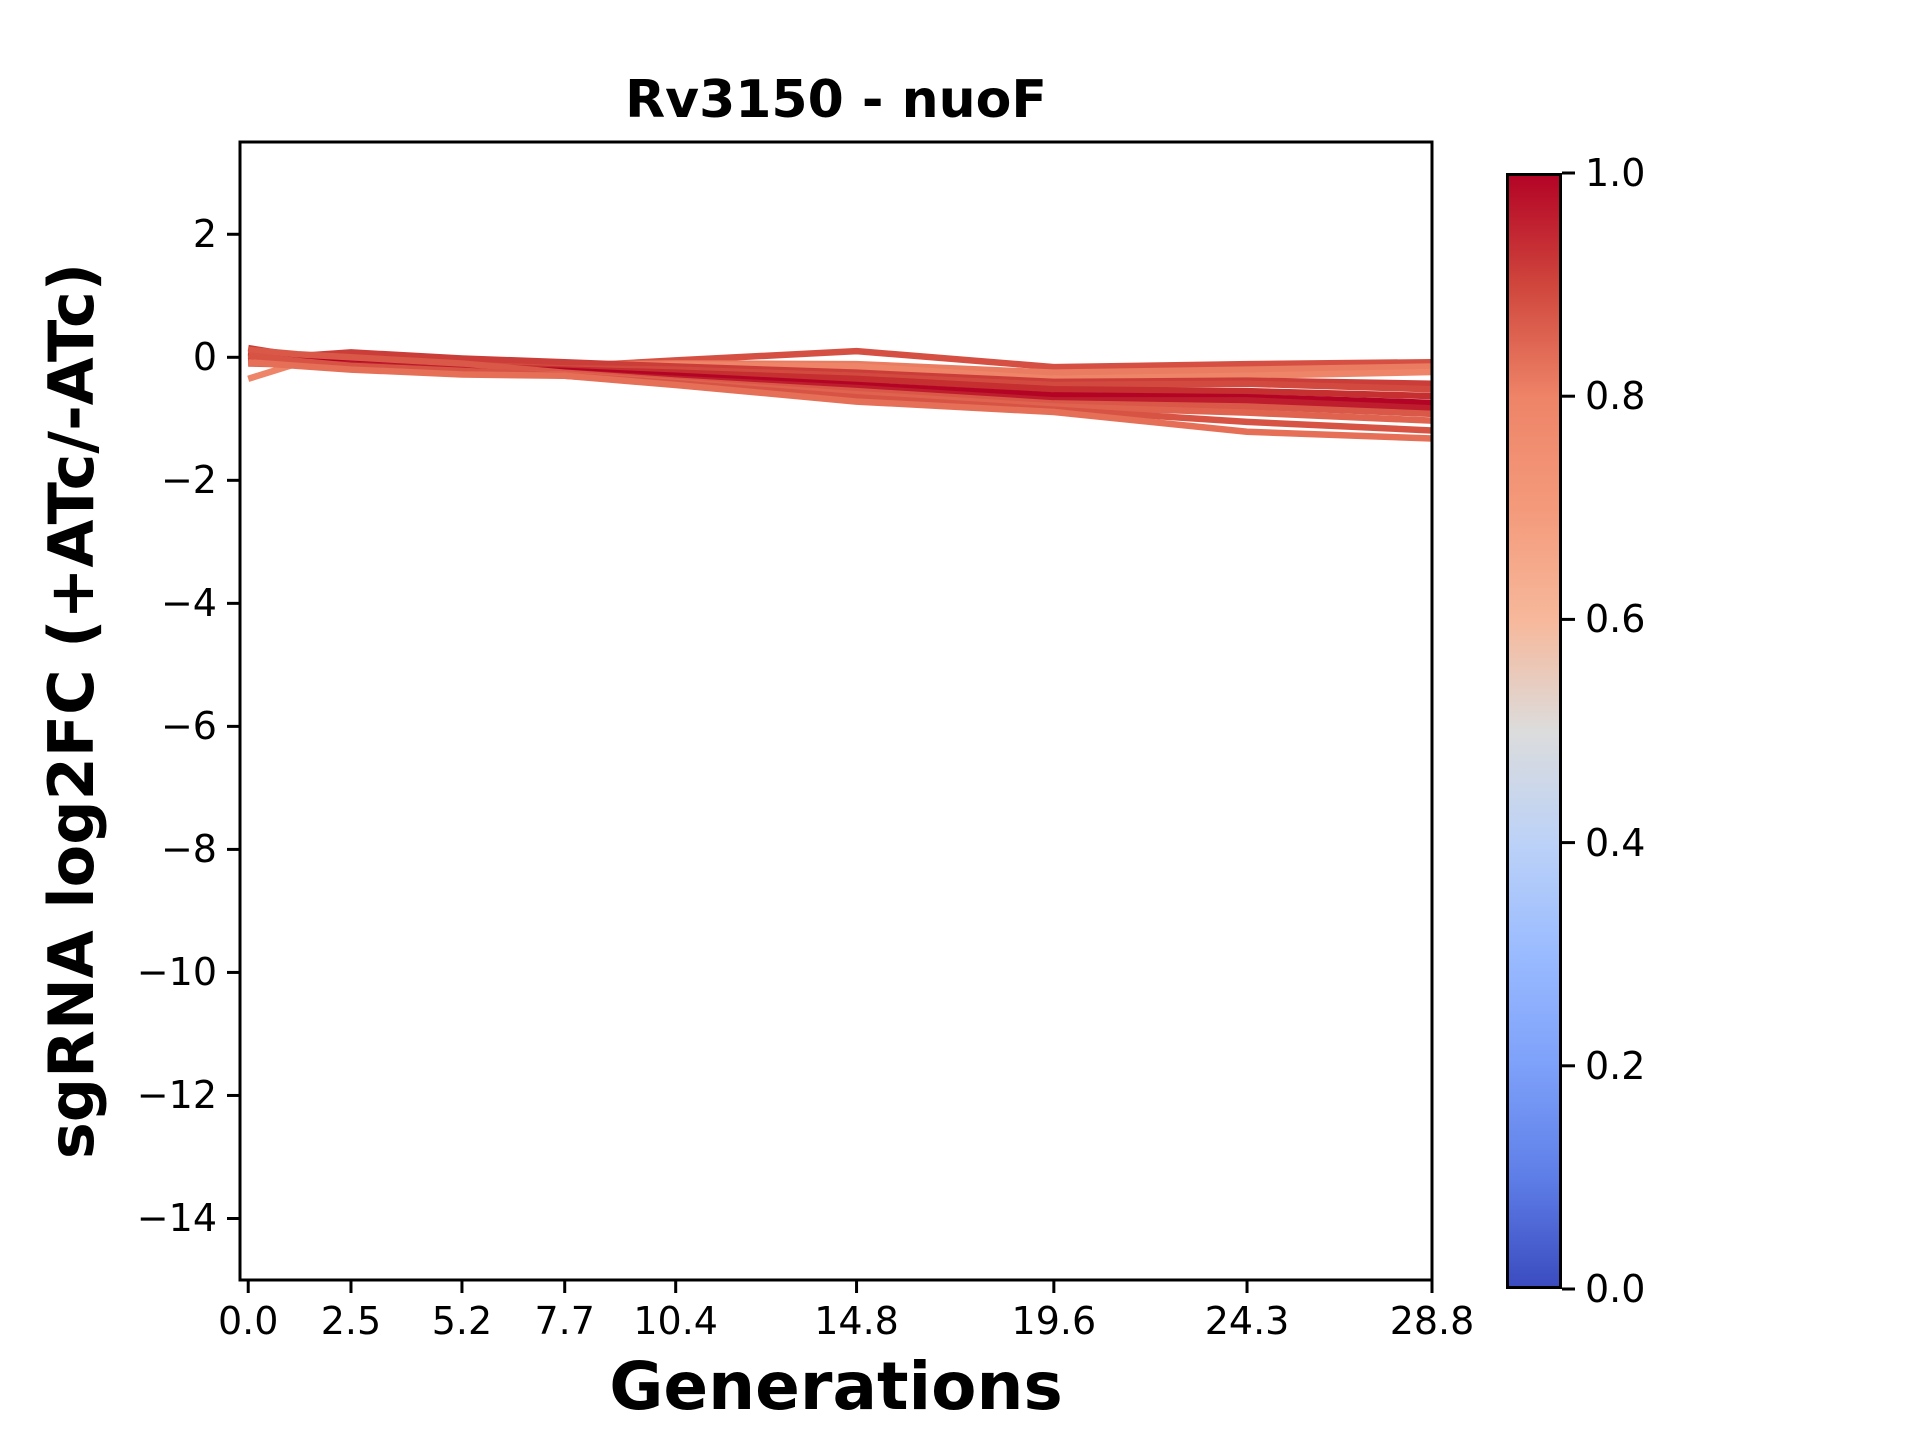  I want to click on y-tick-label: 2, so click(204, 234).